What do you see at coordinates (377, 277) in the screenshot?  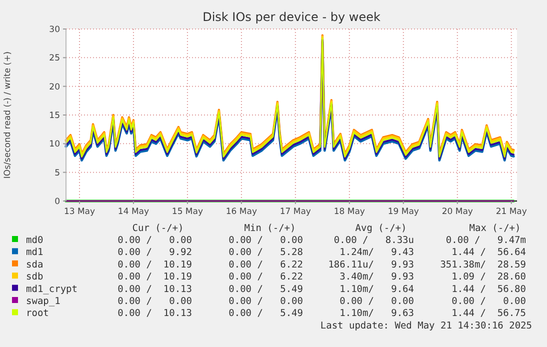 I see `text: 3.40m/ 9.93` at bounding box center [377, 277].